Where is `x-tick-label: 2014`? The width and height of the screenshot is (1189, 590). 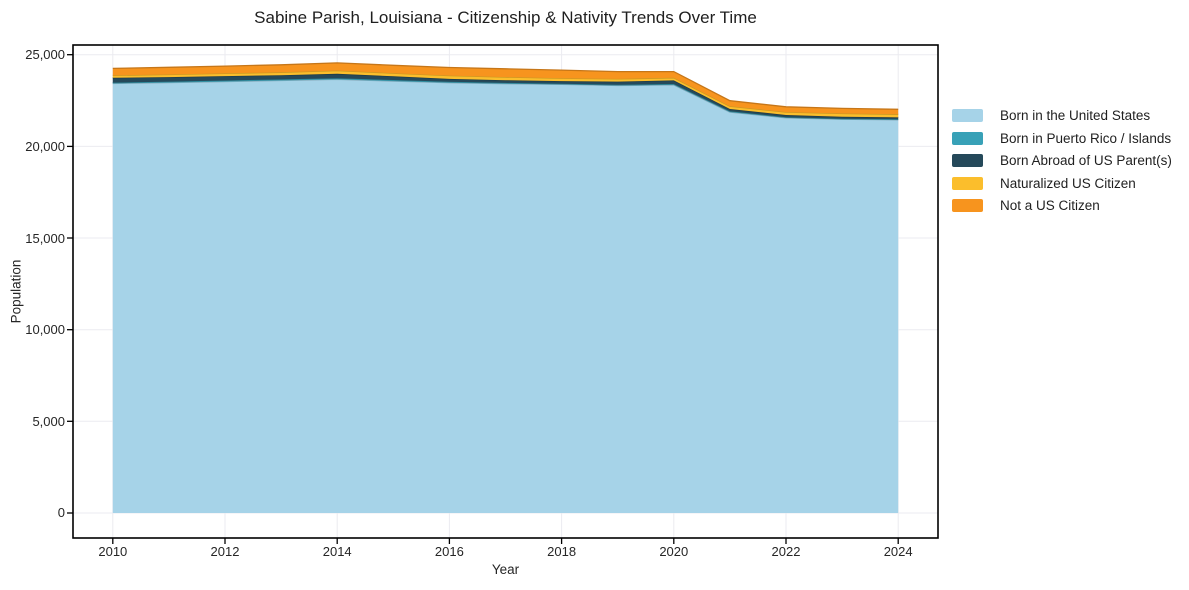
x-tick-label: 2014 is located at coordinates (337, 551).